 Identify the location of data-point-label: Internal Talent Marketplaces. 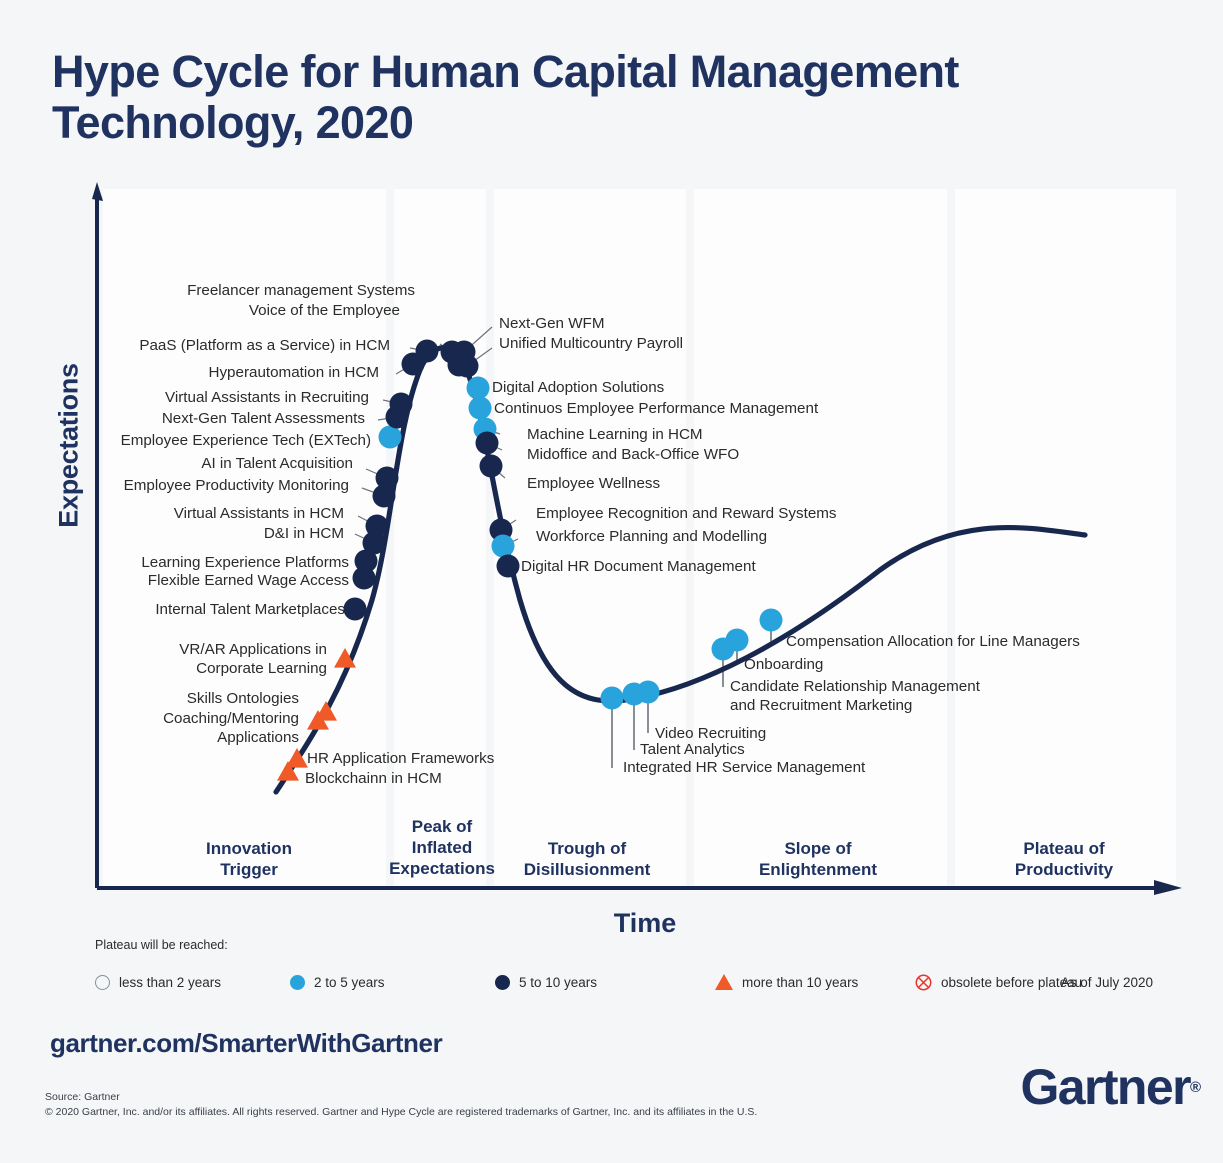
(250, 609).